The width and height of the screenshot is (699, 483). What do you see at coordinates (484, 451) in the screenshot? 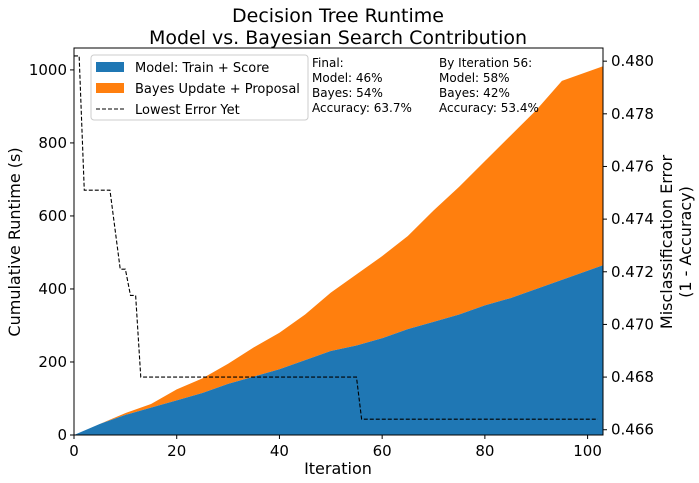
I see `x-tick-label: 80` at bounding box center [484, 451].